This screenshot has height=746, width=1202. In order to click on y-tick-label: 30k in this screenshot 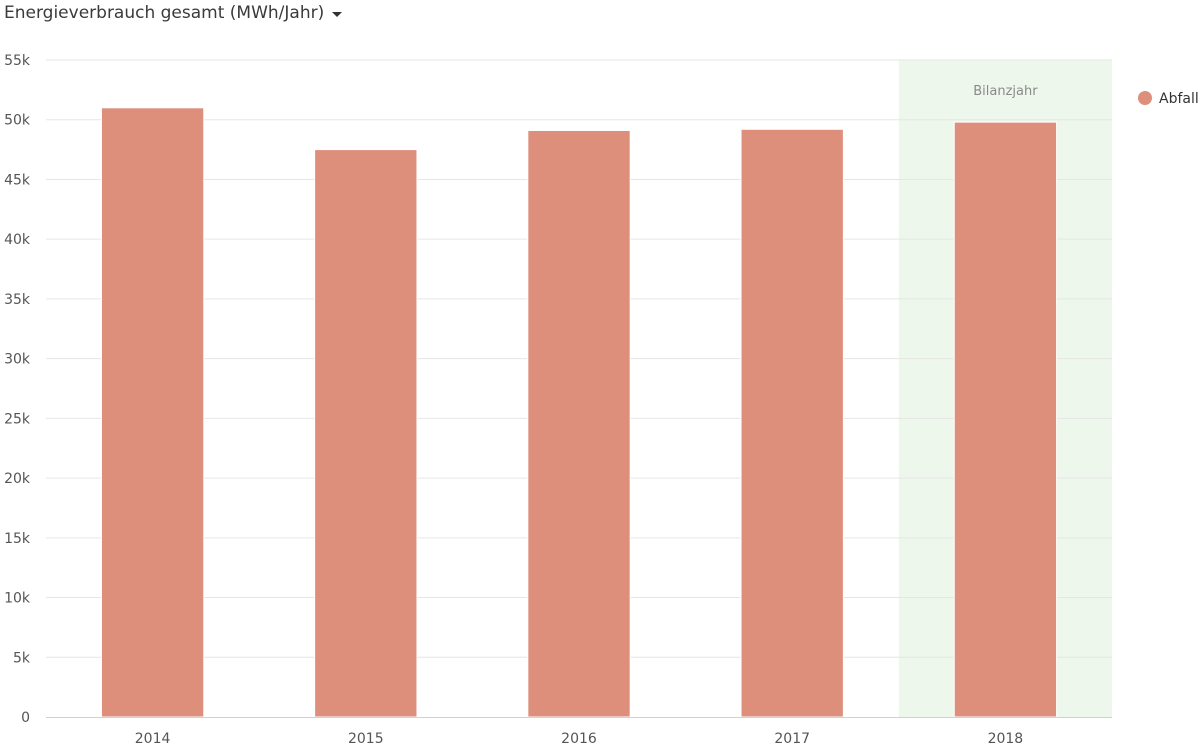, I will do `click(17, 360)`.